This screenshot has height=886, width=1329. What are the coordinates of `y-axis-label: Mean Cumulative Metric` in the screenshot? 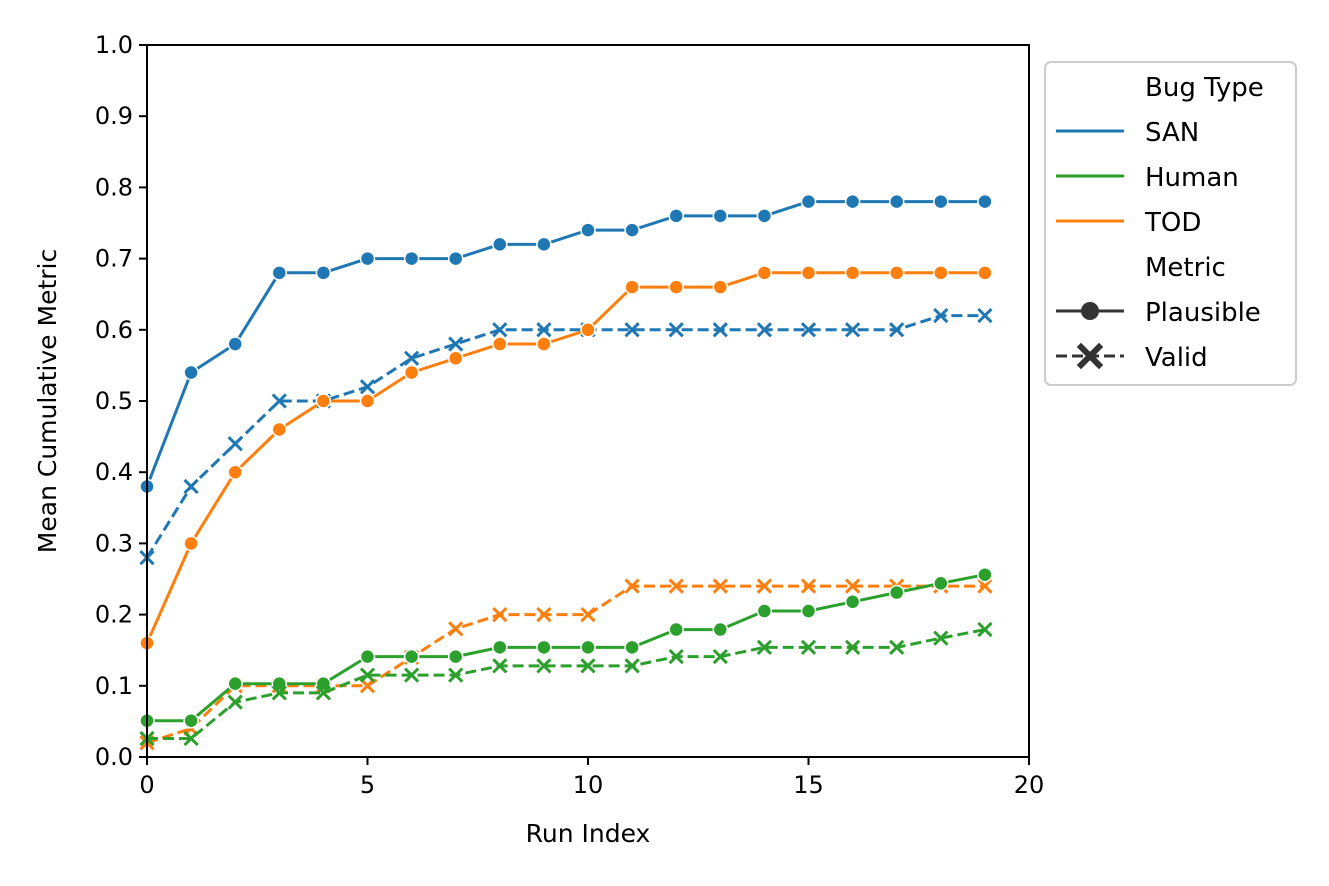 It's located at (47, 401).